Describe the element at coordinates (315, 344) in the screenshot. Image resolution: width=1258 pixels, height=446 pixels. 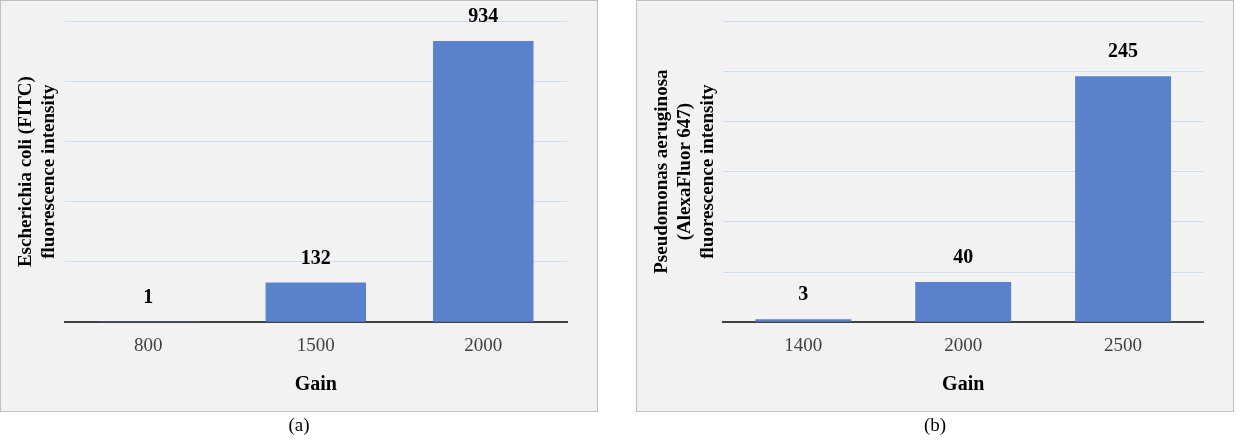
I see `x-tick-label: 1500` at that location.